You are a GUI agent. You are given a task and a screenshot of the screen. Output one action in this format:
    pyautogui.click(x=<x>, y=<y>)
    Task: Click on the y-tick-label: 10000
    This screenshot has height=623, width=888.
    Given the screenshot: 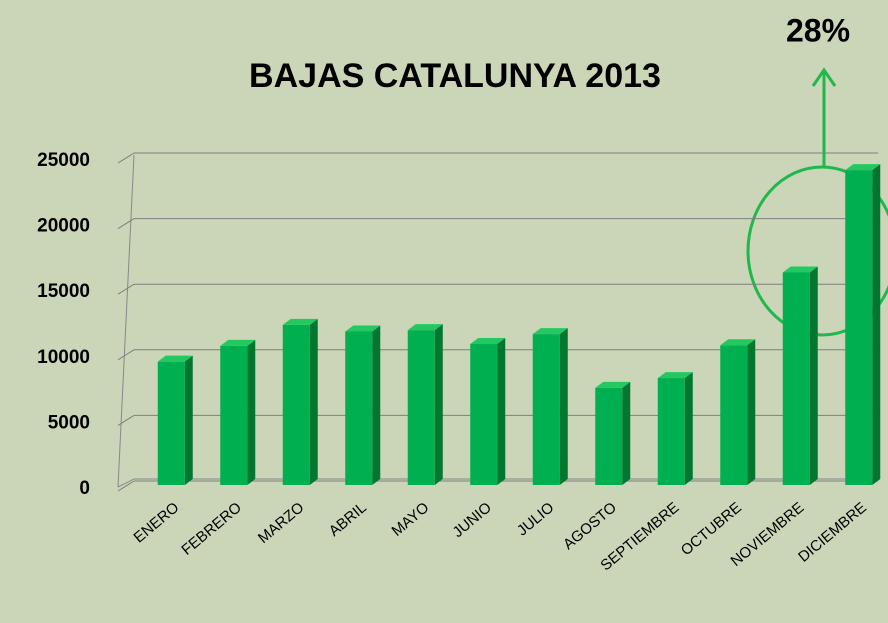 What is the action you would take?
    pyautogui.click(x=63, y=357)
    